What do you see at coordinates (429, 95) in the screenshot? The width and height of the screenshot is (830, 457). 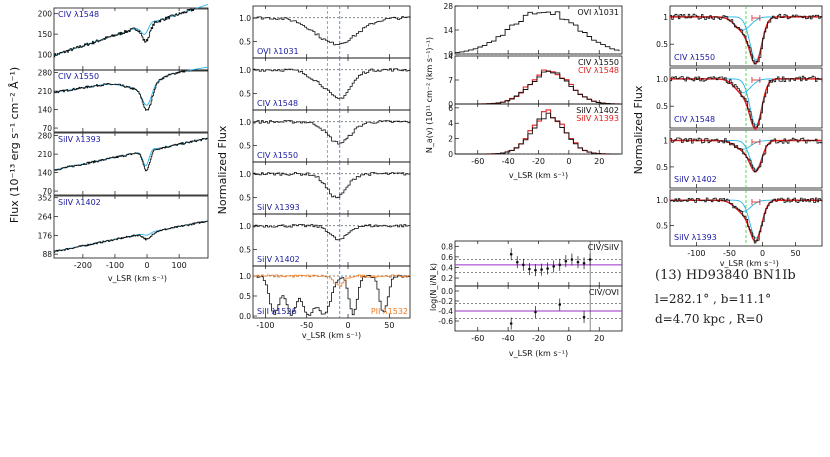 I see `nav-ylabel: N_a(v) (10¹¹ cm⁻² (km s⁻¹)⁻¹)` at bounding box center [429, 95].